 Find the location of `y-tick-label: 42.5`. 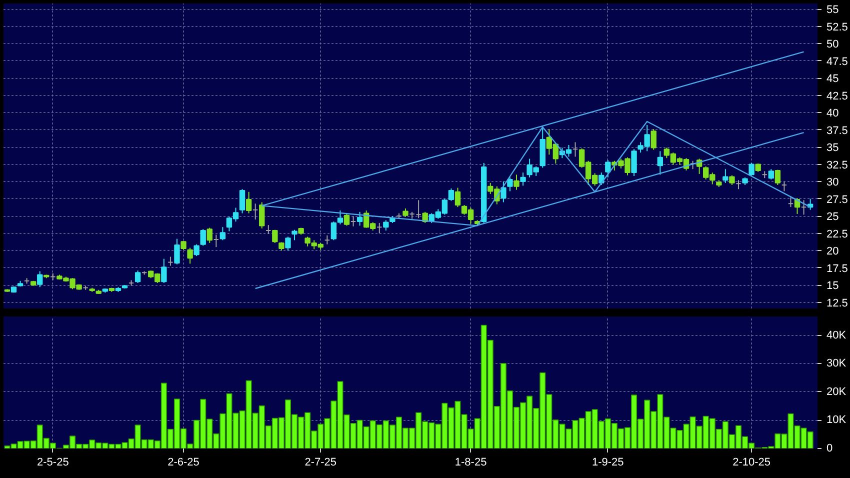

y-tick-label: 42.5 is located at coordinates (837, 96).